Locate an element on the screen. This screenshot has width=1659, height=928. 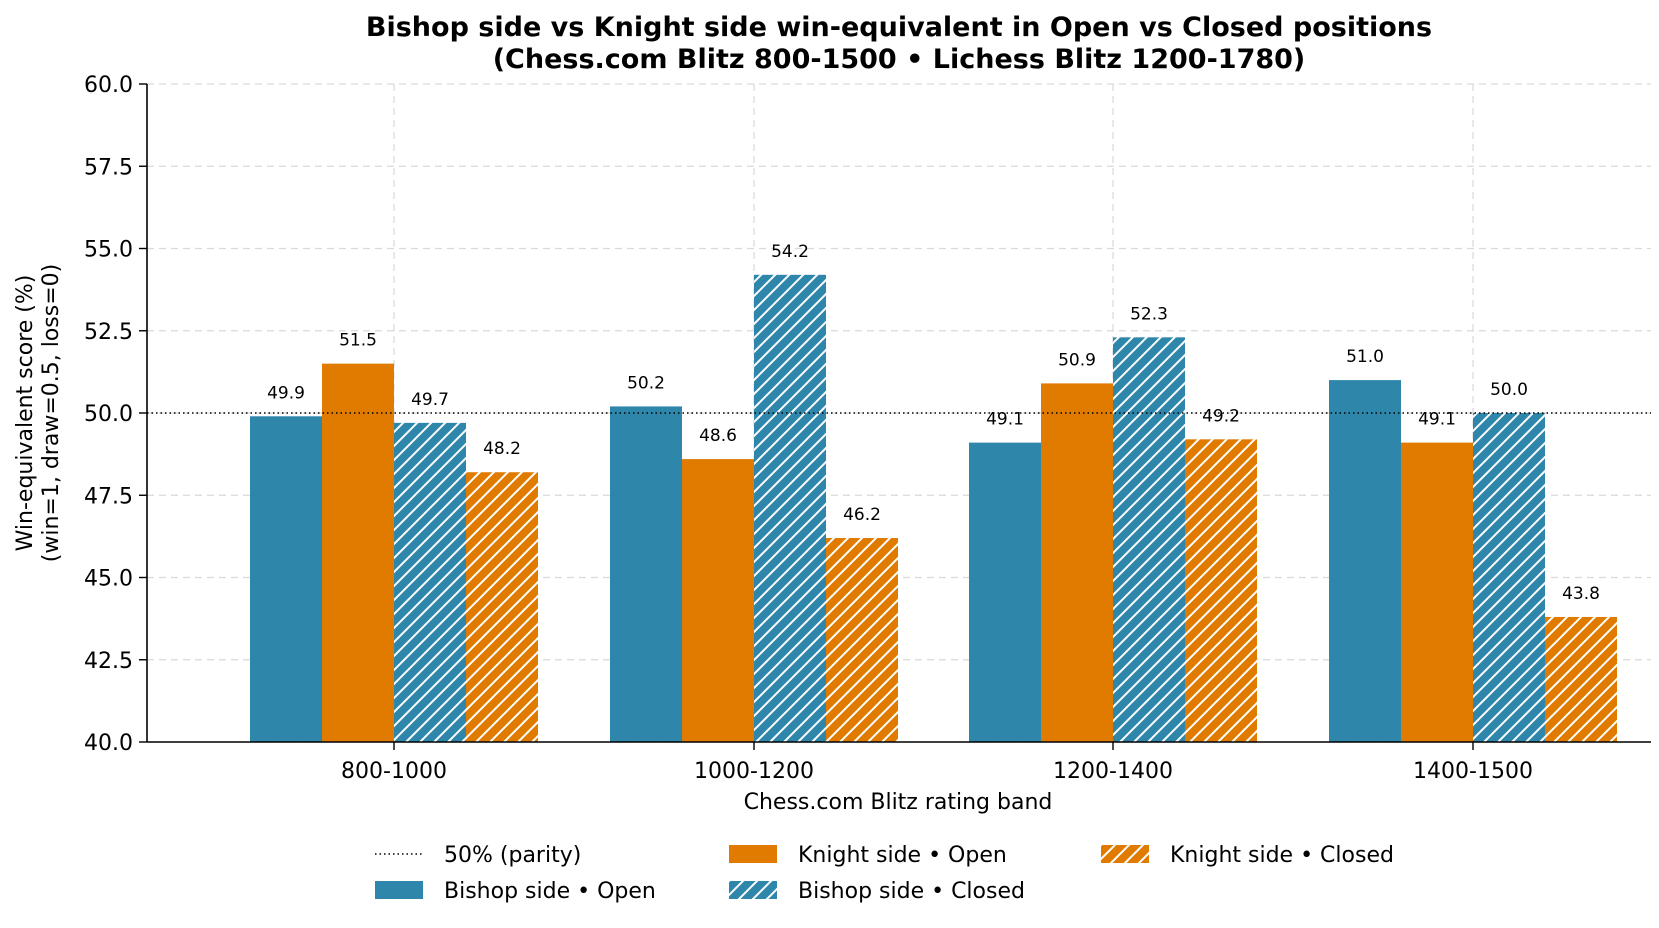
x-tick-label-0: 800-1000 is located at coordinates (394, 771).